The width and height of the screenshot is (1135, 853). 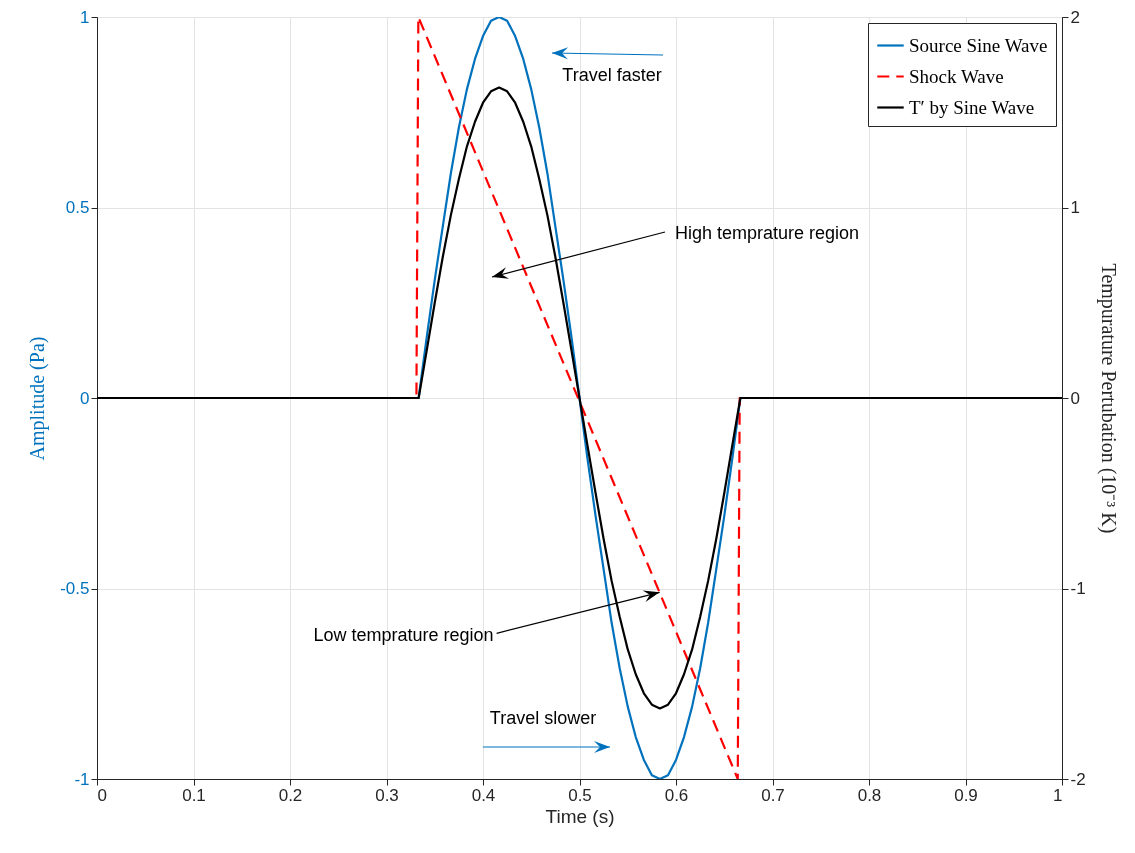 What do you see at coordinates (387, 795) in the screenshot?
I see `x-tick-label: 0.3` at bounding box center [387, 795].